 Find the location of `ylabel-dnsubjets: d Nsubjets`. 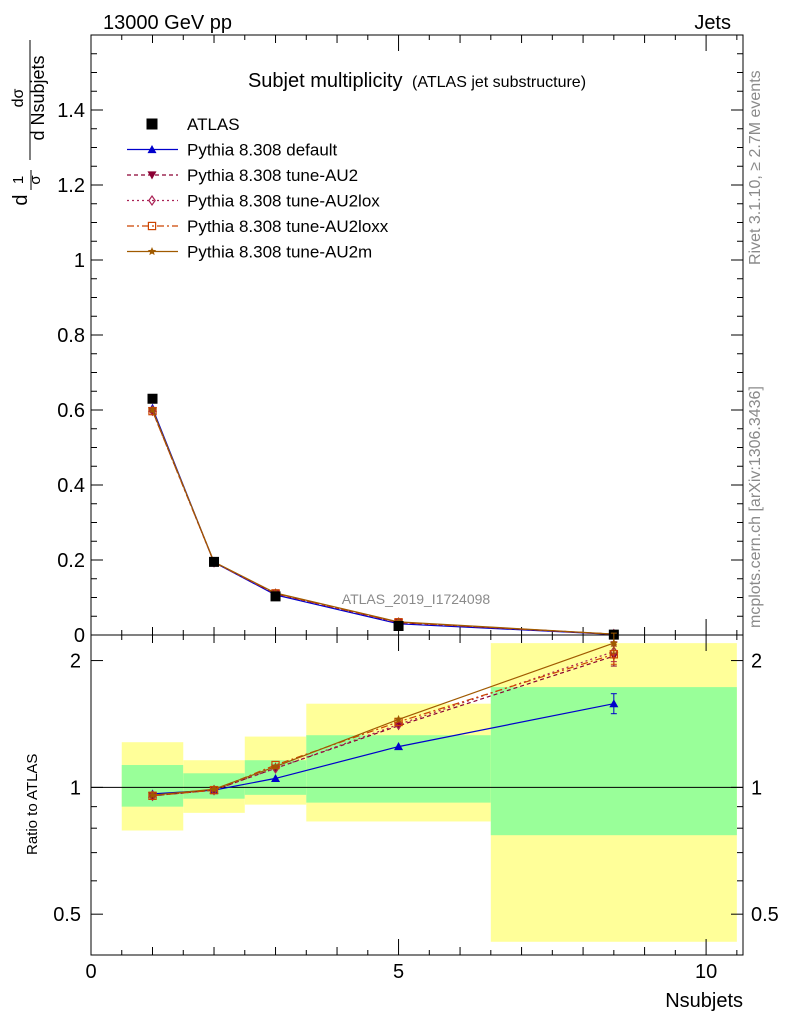

ylabel-dnsubjets: d Nsubjets is located at coordinates (38, 97).